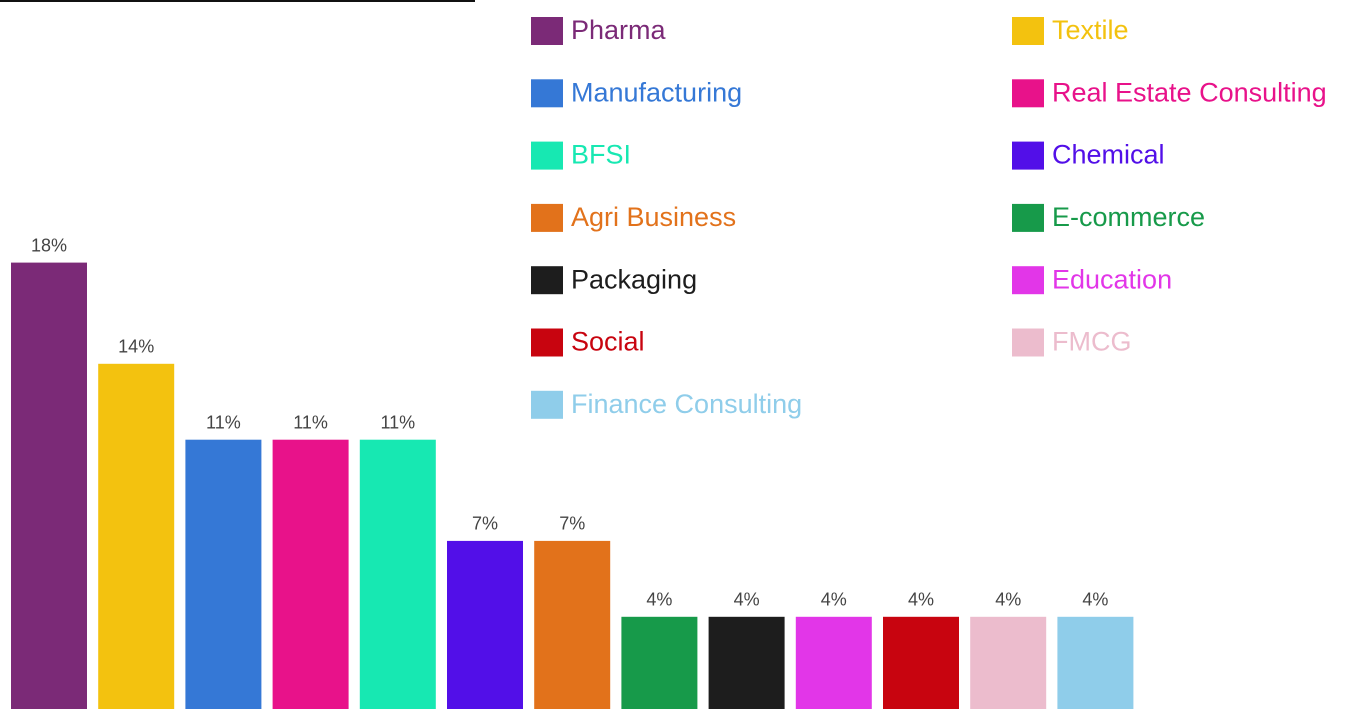 This screenshot has height=709, width=1361. What do you see at coordinates (1128, 217) in the screenshot?
I see `legend-label: E-commerce` at bounding box center [1128, 217].